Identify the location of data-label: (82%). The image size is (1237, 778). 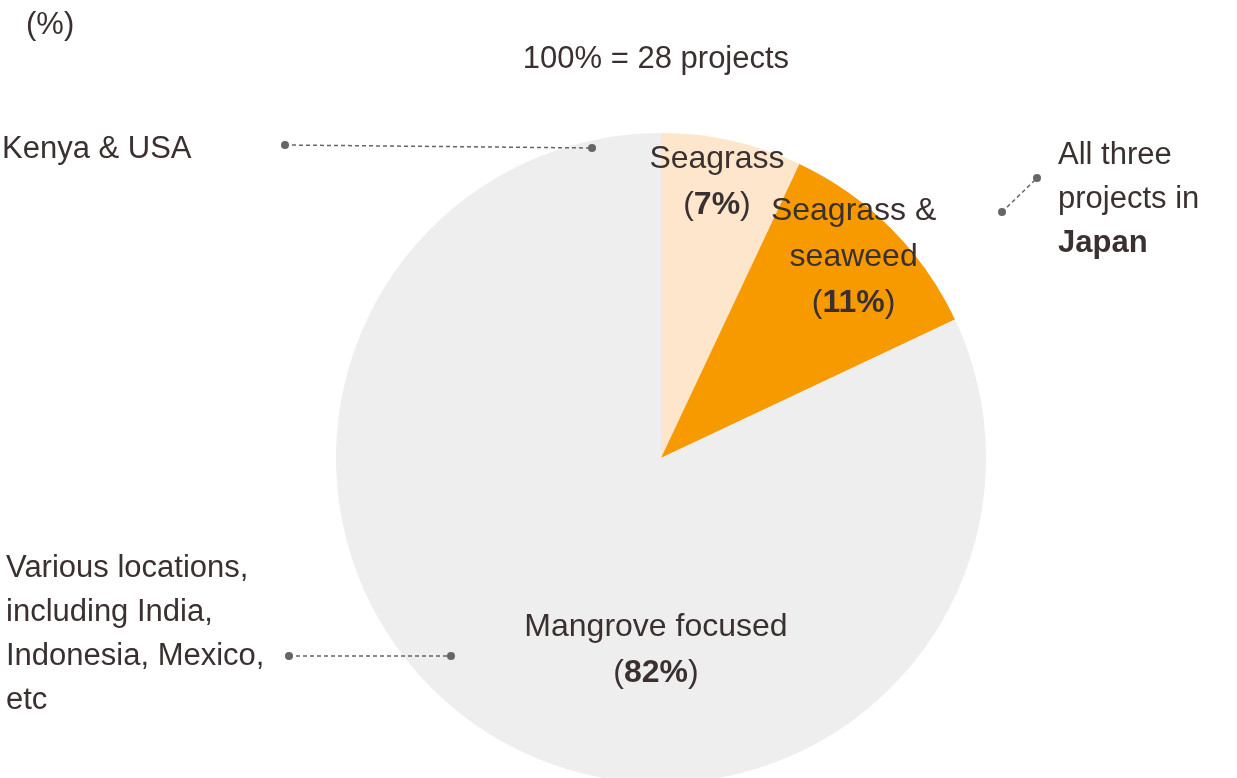
(656, 671).